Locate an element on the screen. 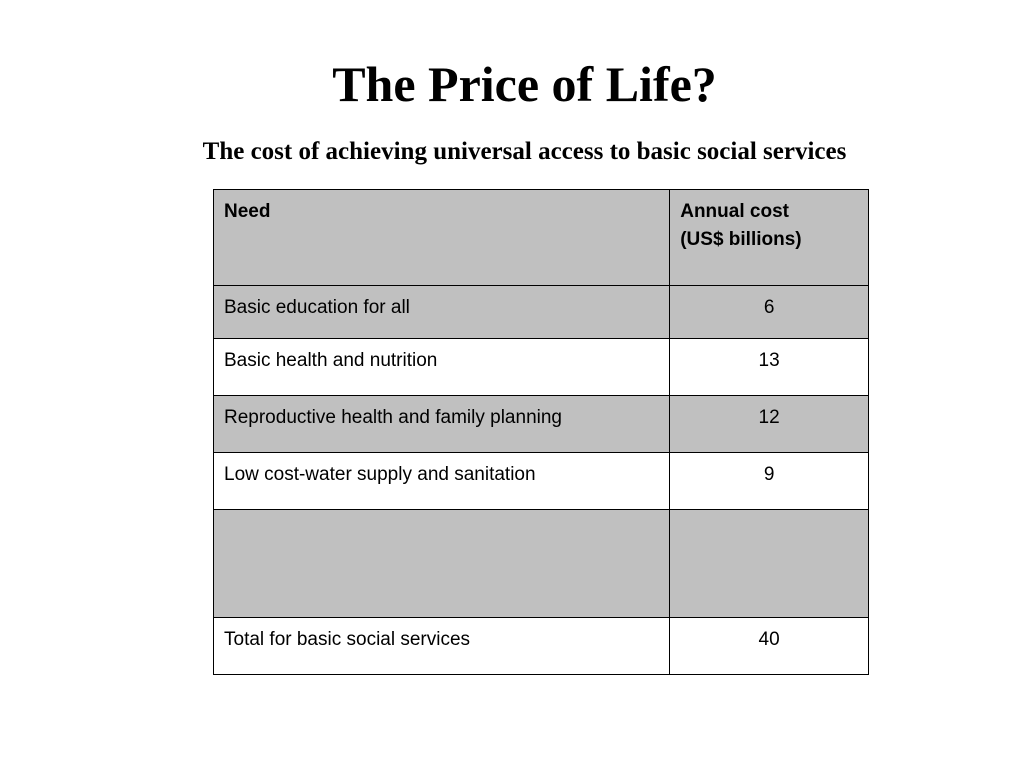 This screenshot has height=768, width=1024. table-row: Basic health and nutrition 13 is located at coordinates (540, 367).